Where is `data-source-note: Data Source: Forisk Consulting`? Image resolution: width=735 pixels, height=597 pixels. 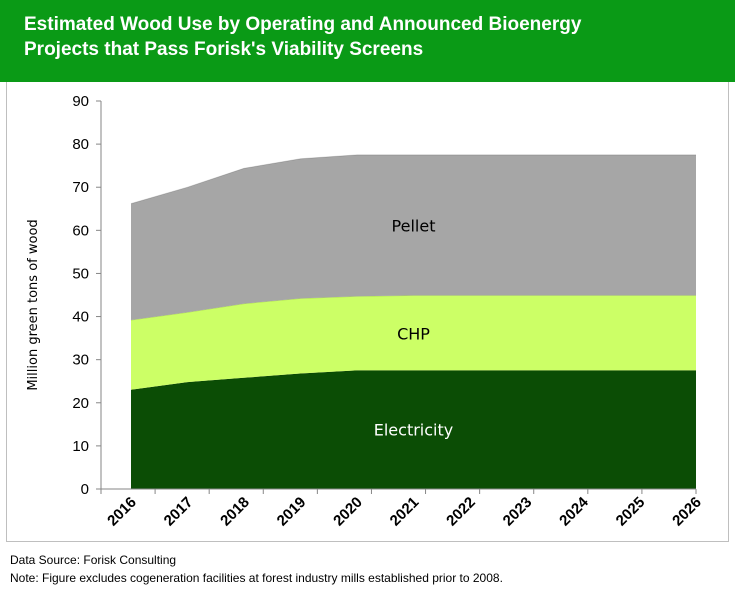 data-source-note: Data Source: Forisk Consulting is located at coordinates (93, 560).